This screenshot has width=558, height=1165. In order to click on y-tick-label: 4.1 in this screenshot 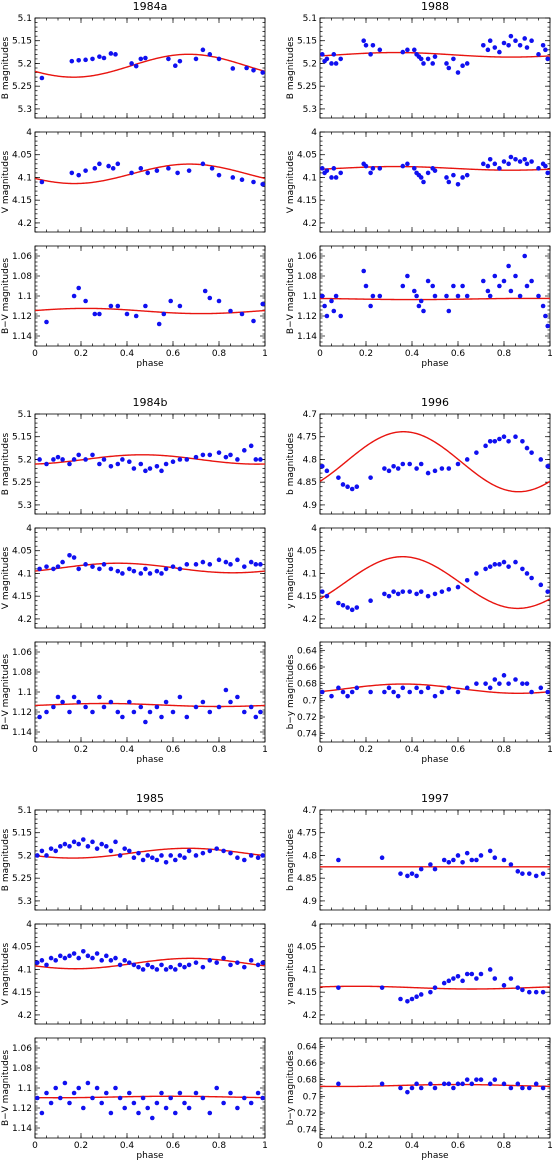, I will do `click(310, 970)`.